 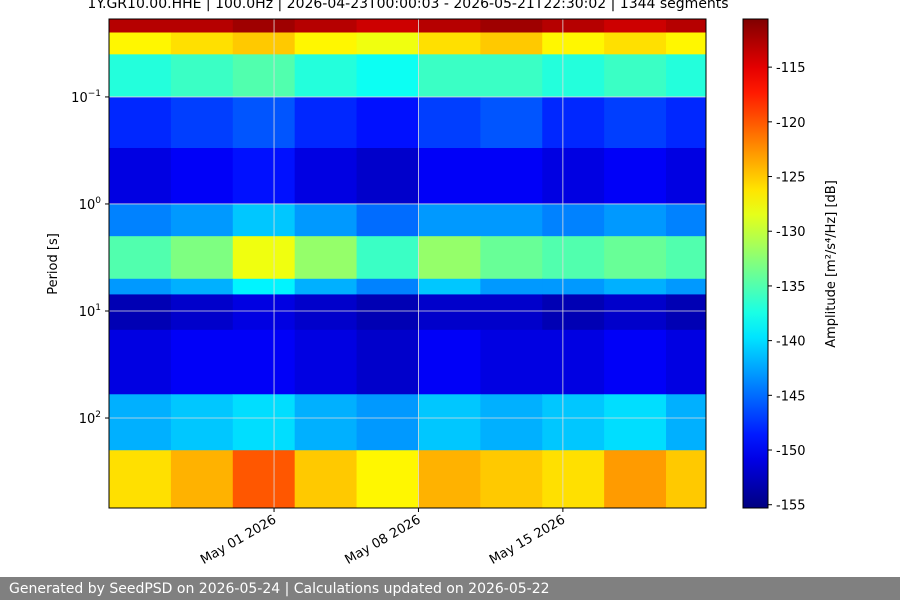 What do you see at coordinates (87, 312) in the screenshot?
I see `y-tick-base: 10` at bounding box center [87, 312].